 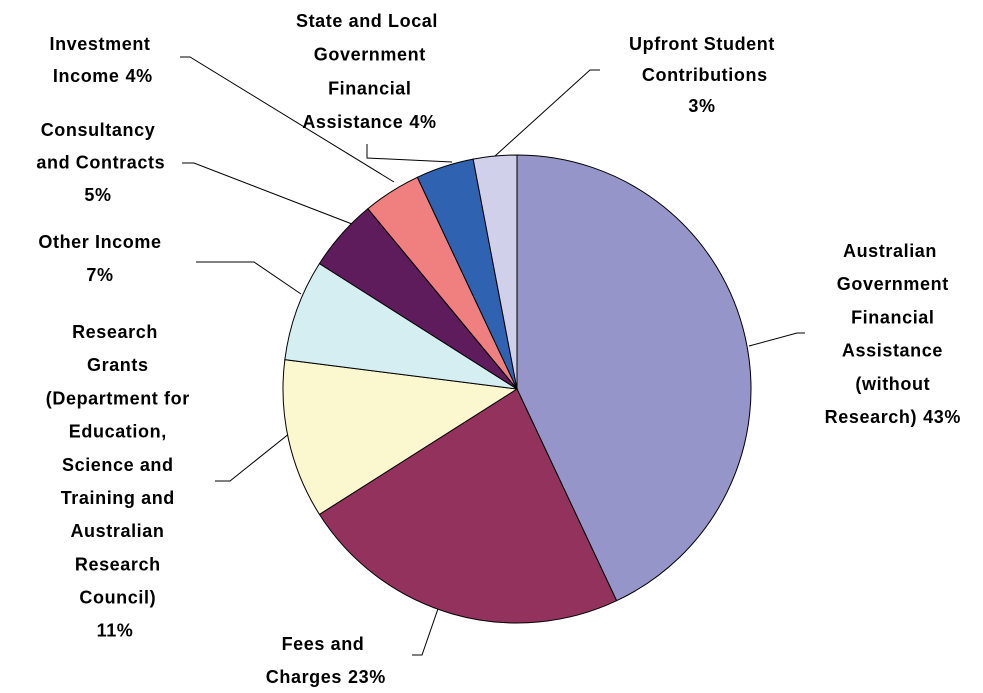 What do you see at coordinates (115, 431) in the screenshot?
I see `label-line: Education,` at bounding box center [115, 431].